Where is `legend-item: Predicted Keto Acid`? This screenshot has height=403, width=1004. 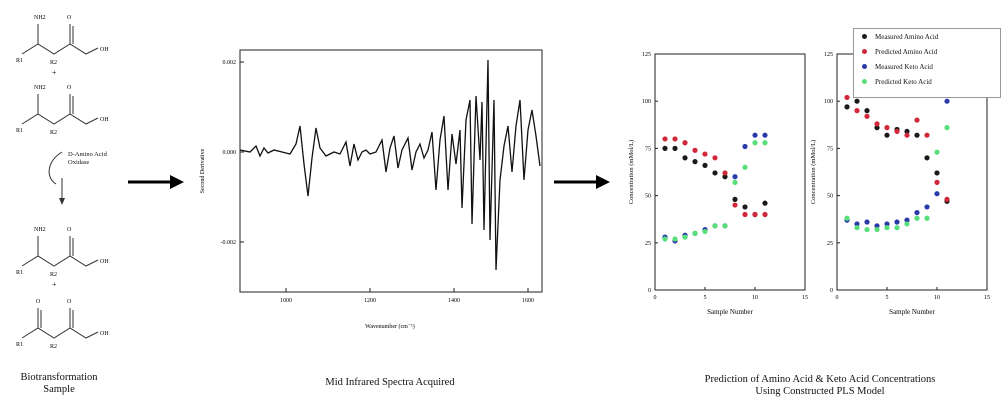 legend-item: Predicted Keto Acid is located at coordinates (897, 82).